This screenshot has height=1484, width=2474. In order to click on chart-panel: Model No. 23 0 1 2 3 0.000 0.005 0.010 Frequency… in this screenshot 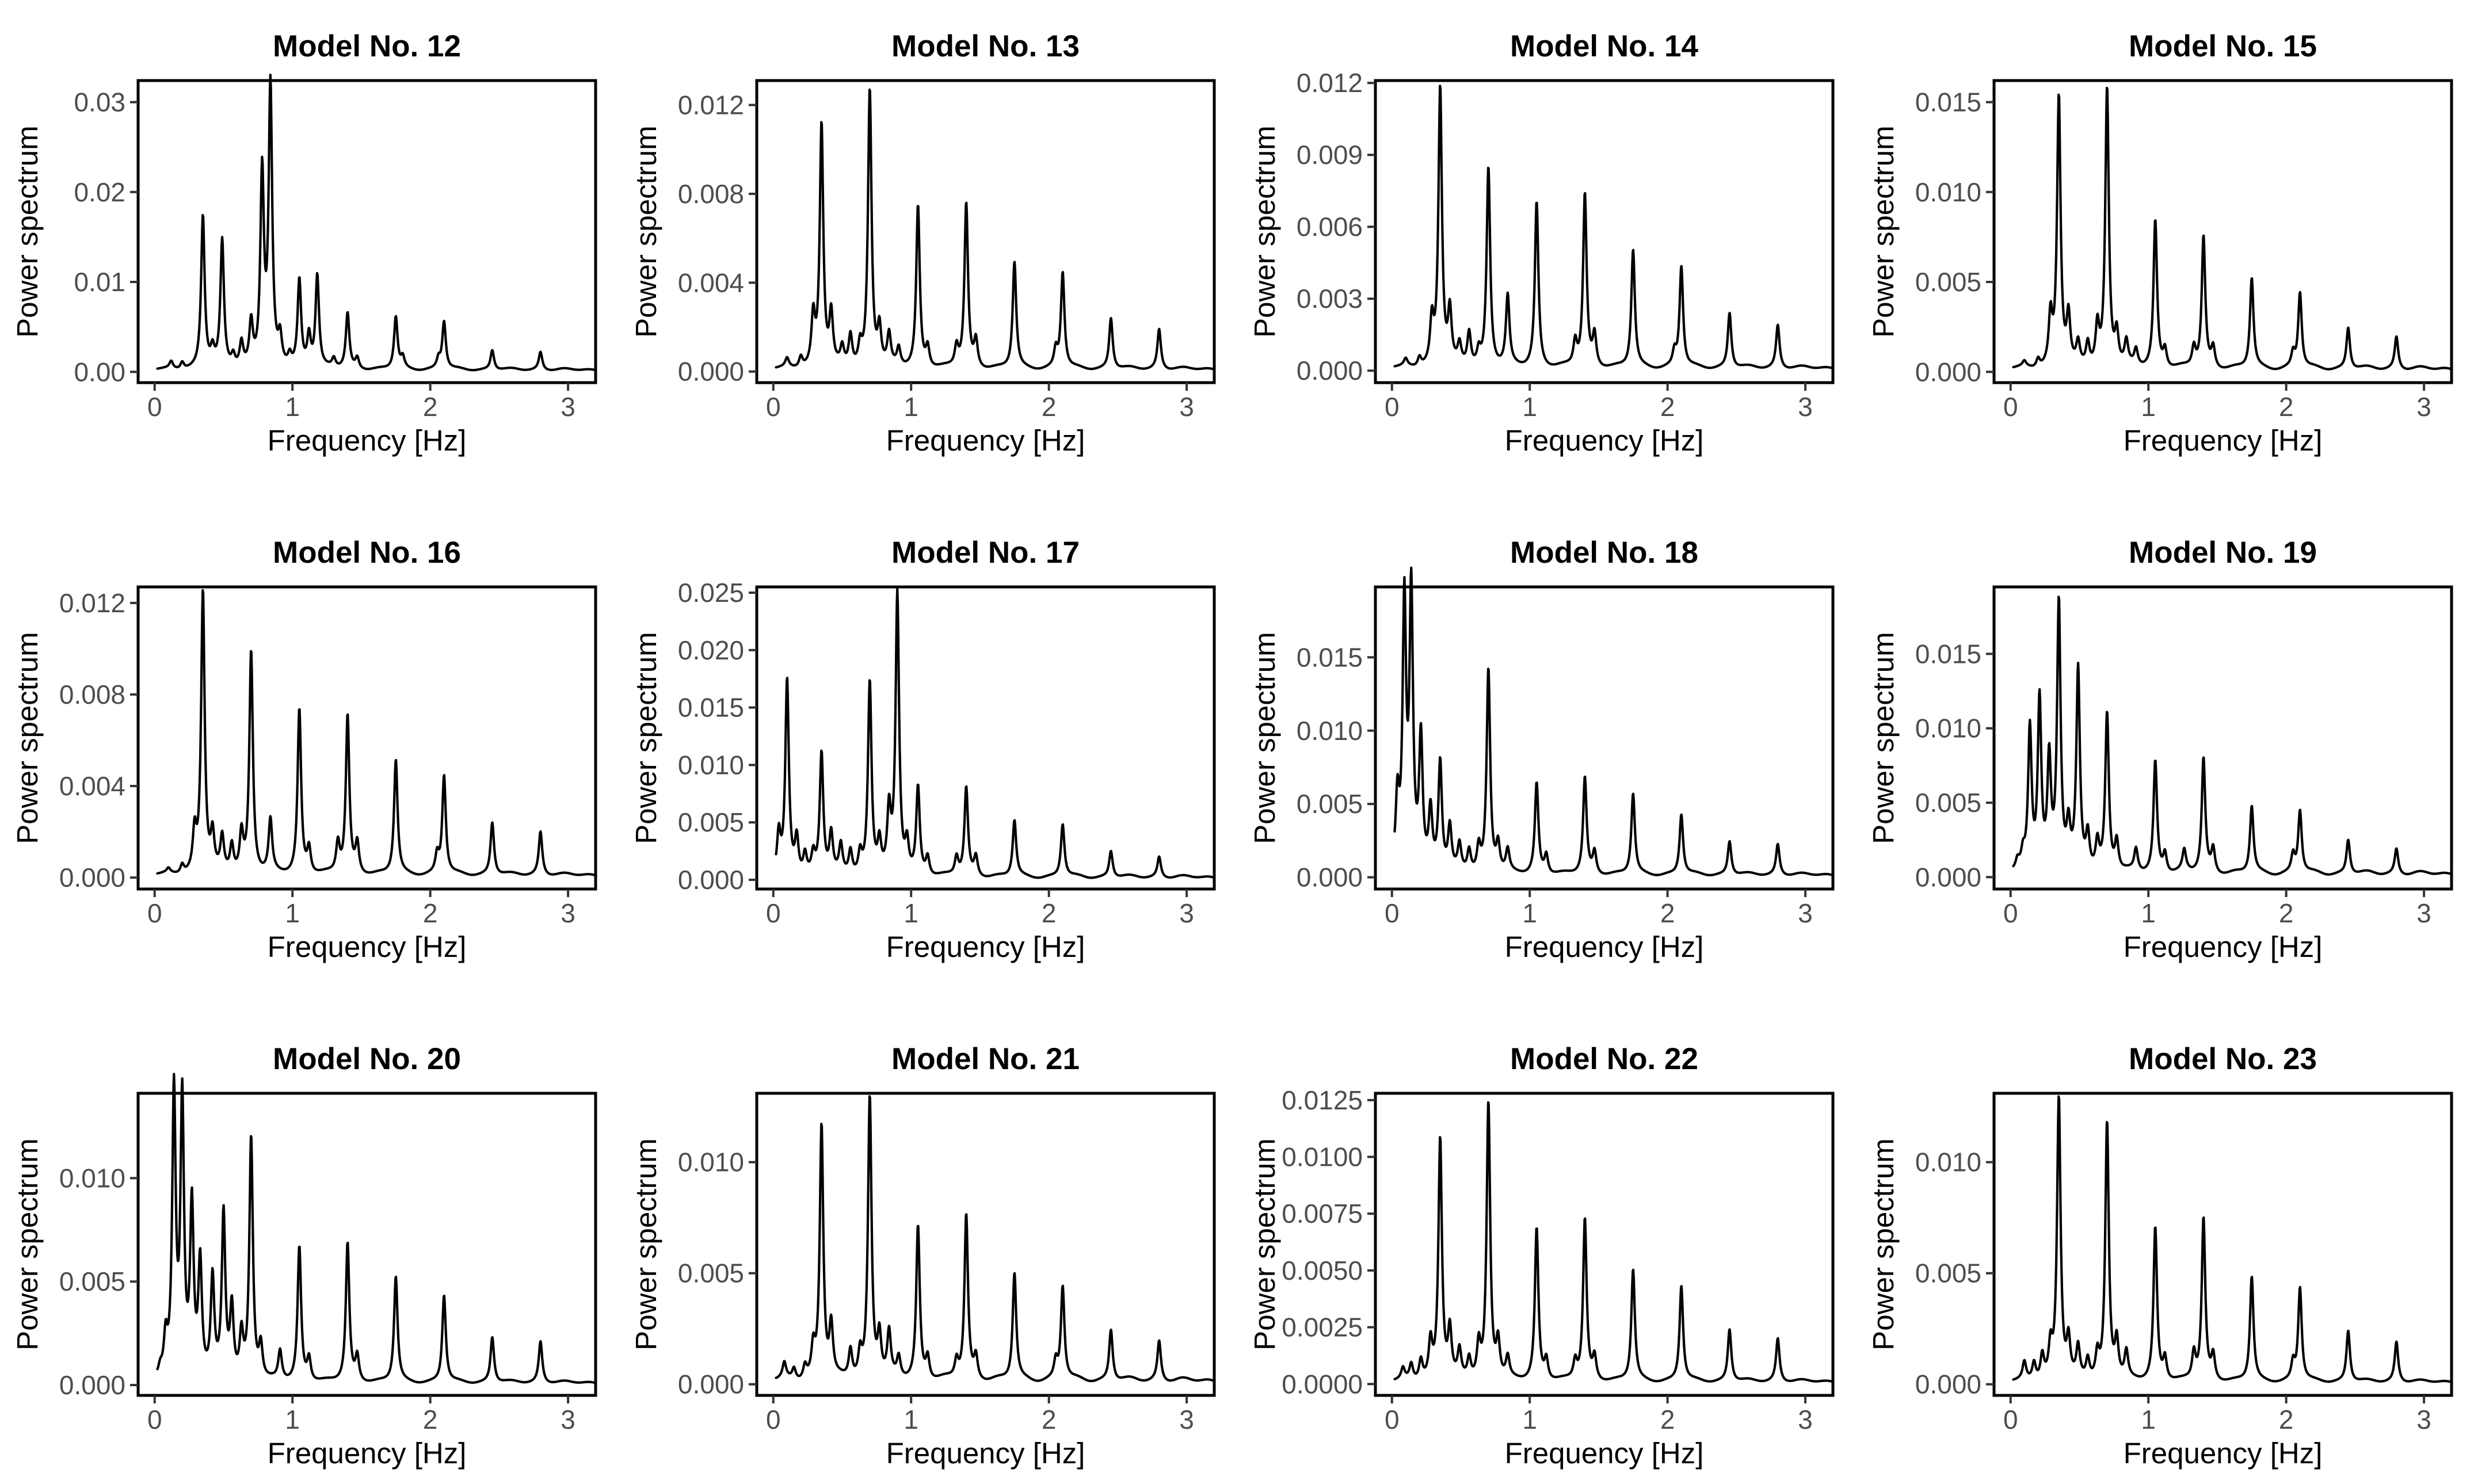, I will do `click(2160, 1256)`.